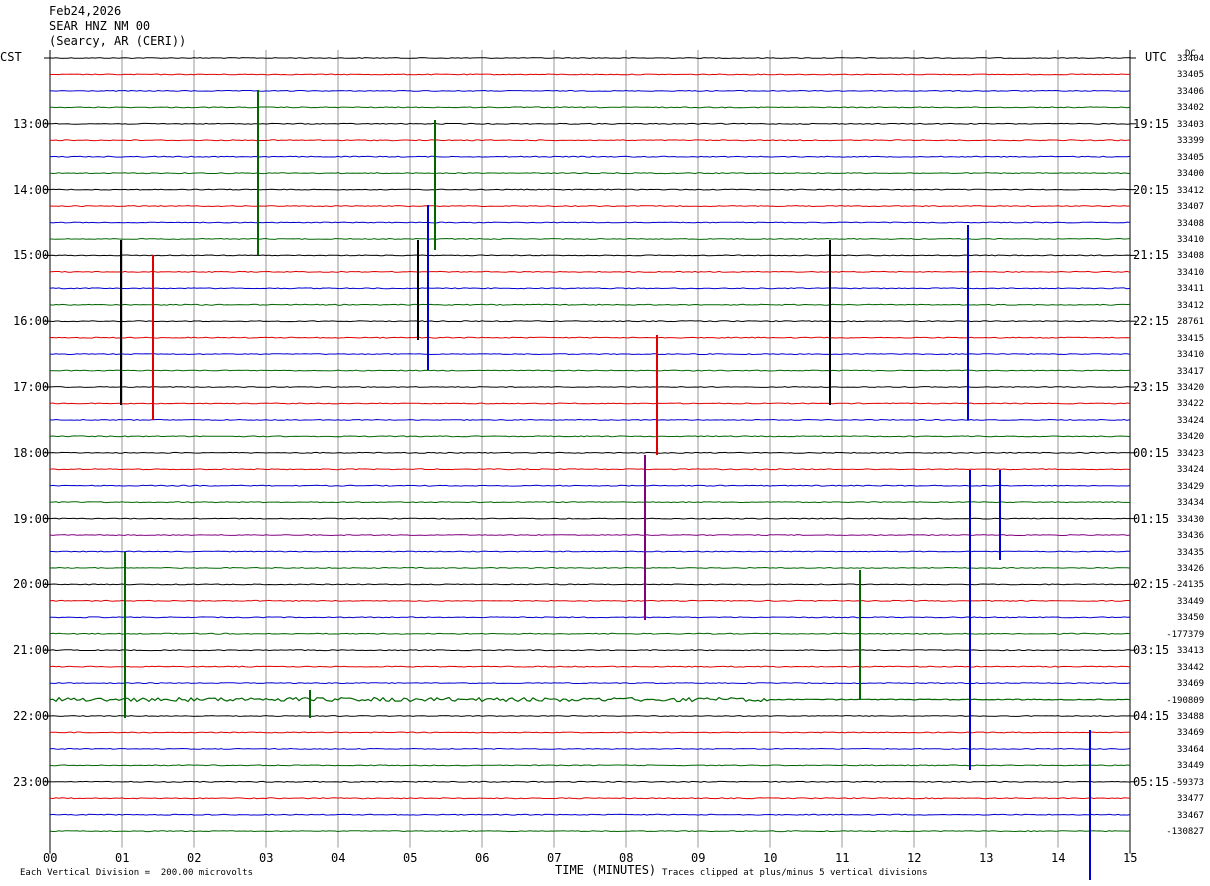 The height and width of the screenshot is (886, 1210). Describe the element at coordinates (31, 321) in the screenshot. I see `cst-hour-label: 16:00` at that location.